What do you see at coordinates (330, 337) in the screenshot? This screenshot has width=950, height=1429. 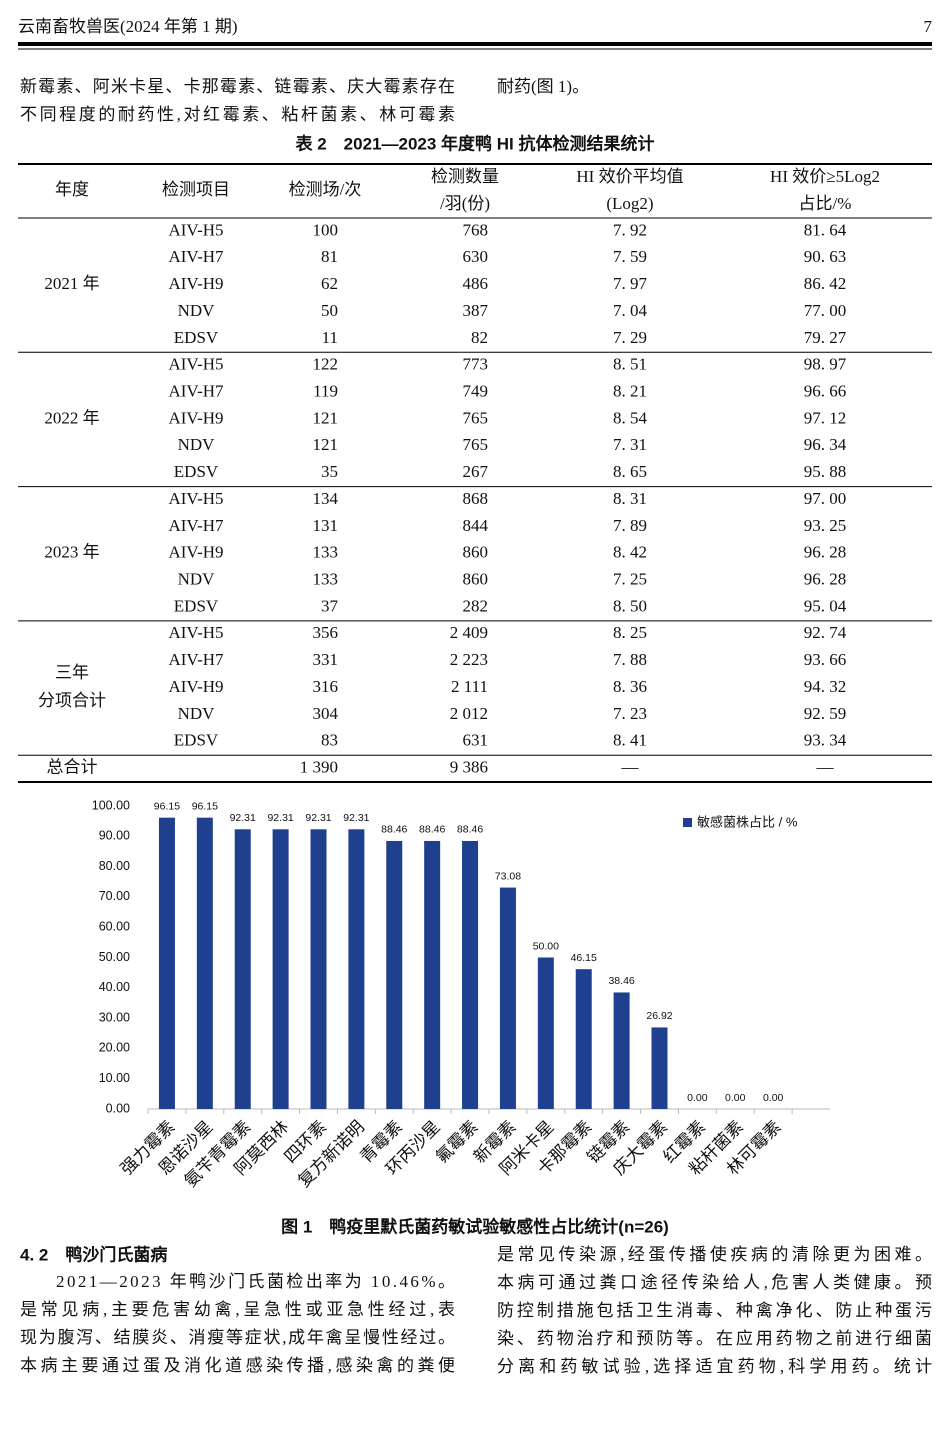 I see `table-cell: 11` at bounding box center [330, 337].